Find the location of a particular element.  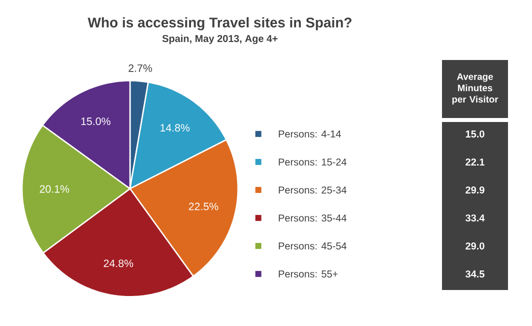

legend-label: Persons: 4-14 is located at coordinates (309, 134).